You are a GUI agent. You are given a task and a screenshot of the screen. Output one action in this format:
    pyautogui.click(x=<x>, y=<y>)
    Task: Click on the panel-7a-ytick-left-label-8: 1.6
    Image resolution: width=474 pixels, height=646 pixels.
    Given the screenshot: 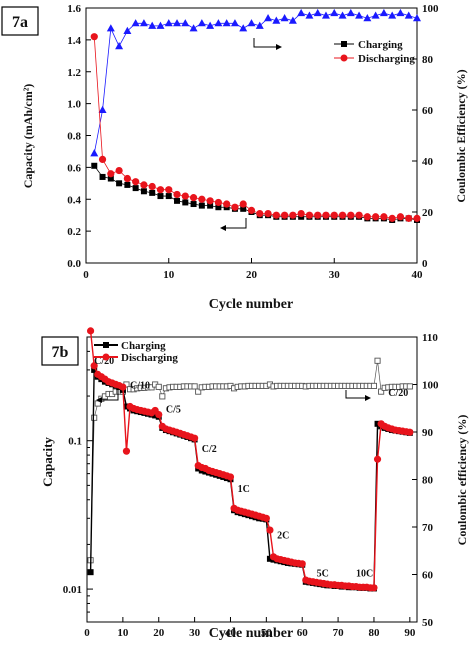 What is the action you would take?
    pyautogui.click(x=74, y=9)
    